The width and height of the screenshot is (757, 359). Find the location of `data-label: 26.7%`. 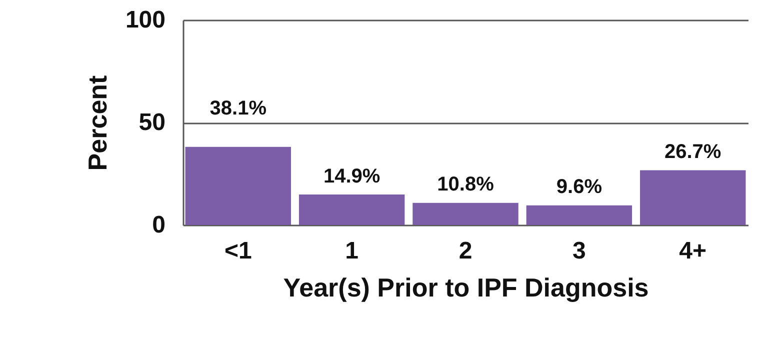

data-label: 26.7% is located at coordinates (693, 152).